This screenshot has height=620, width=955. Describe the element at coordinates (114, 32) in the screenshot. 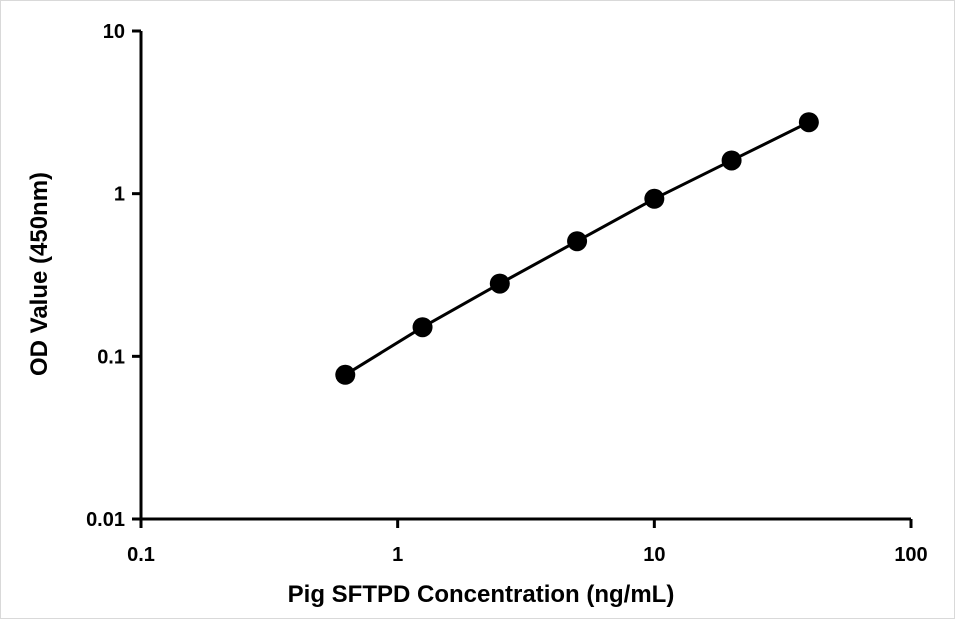

I see `y-tick-label: 10` at that location.